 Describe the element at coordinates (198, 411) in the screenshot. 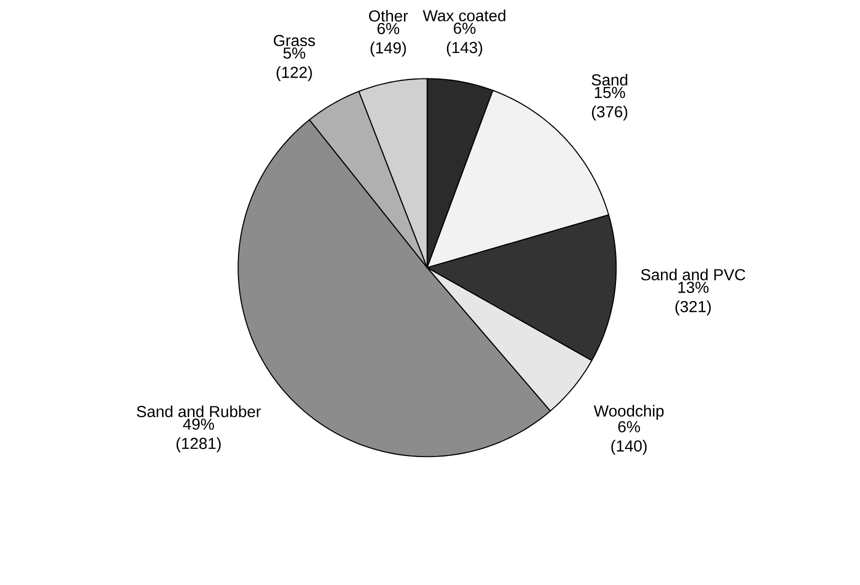

I see `slice-label: Sand and Rubber` at that location.